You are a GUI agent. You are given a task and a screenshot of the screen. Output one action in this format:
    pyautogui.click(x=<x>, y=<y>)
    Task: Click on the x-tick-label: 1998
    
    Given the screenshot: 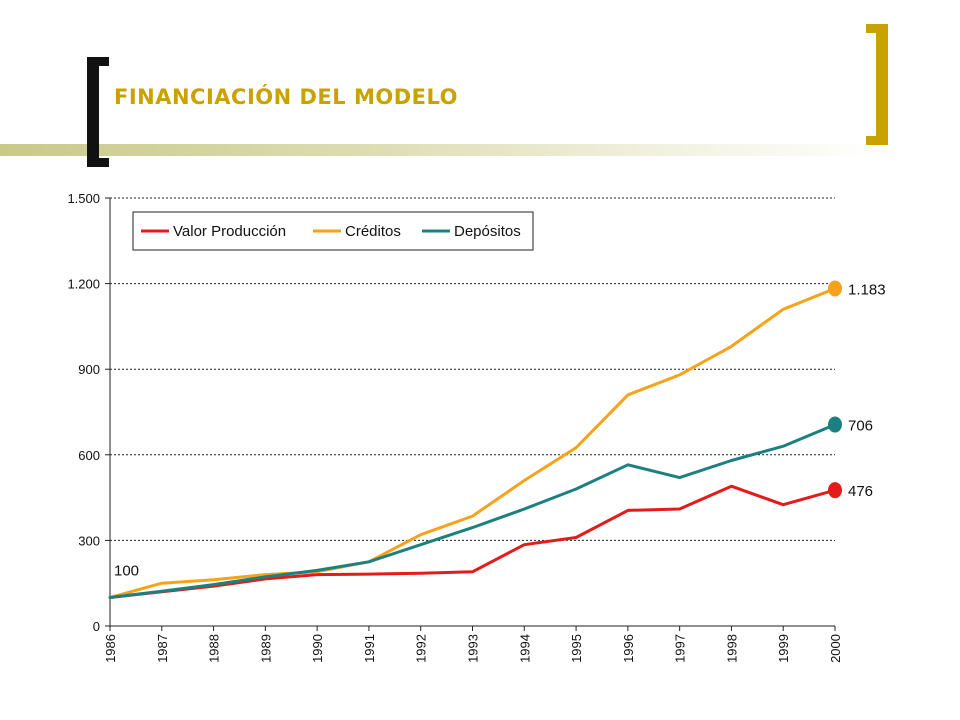 What is the action you would take?
    pyautogui.click(x=731, y=648)
    